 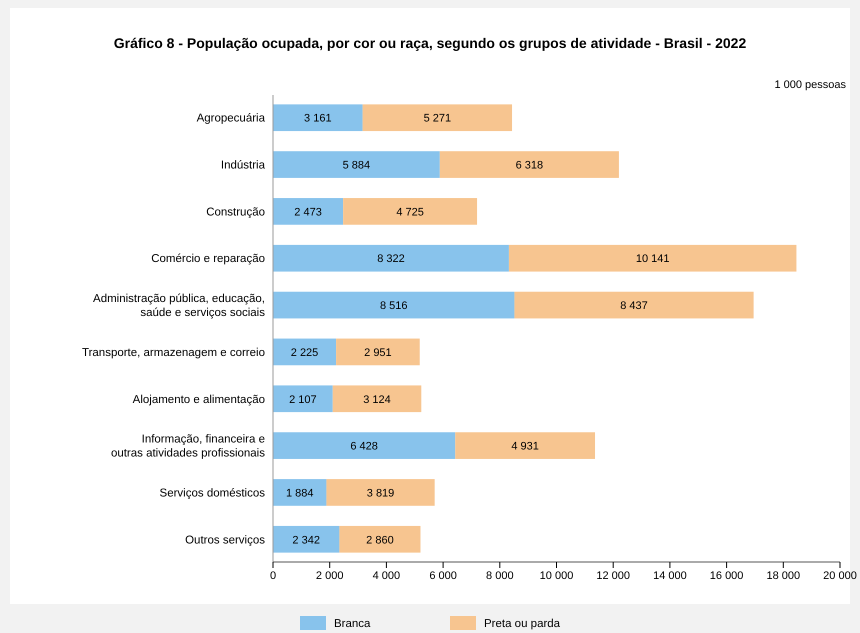 What do you see at coordinates (500, 576) in the screenshot?
I see `x-tick-label: 8 000` at bounding box center [500, 576].